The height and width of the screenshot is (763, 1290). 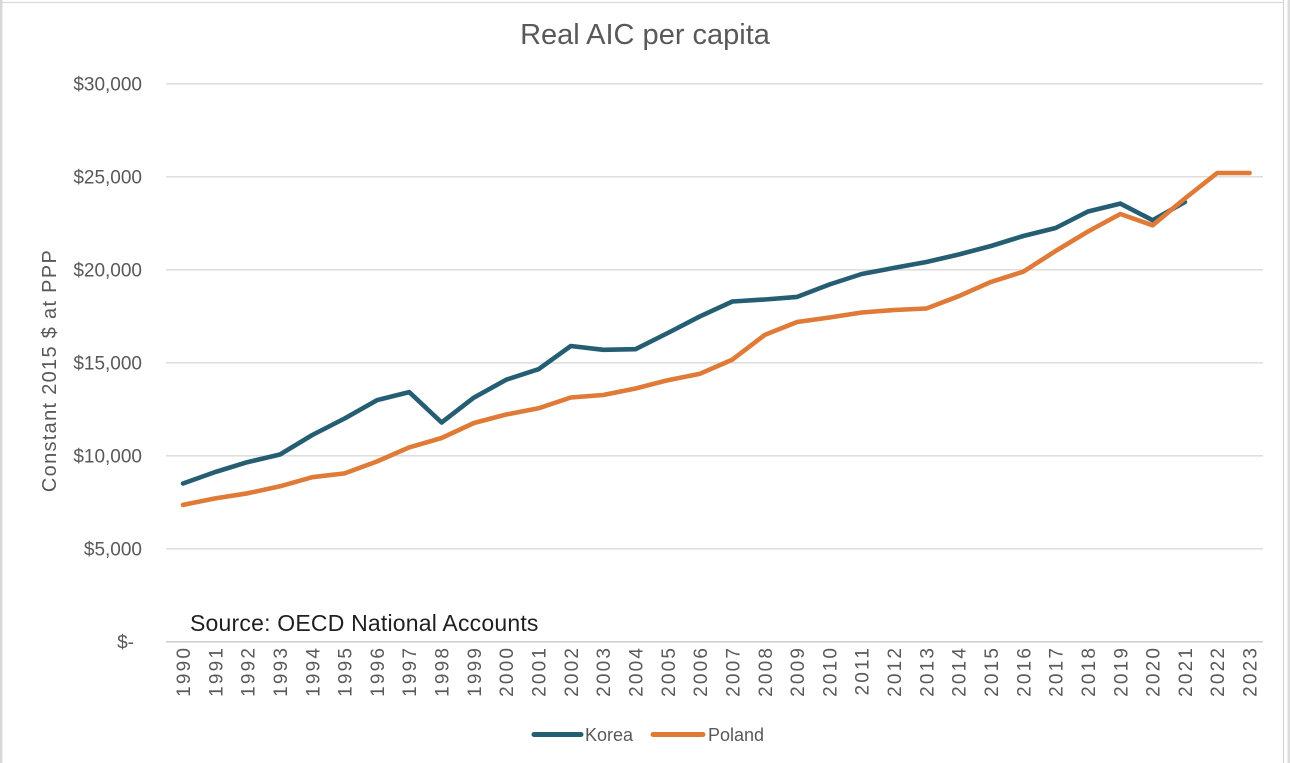 What do you see at coordinates (1121, 671) in the screenshot?
I see `svg-text: 2019` at bounding box center [1121, 671].